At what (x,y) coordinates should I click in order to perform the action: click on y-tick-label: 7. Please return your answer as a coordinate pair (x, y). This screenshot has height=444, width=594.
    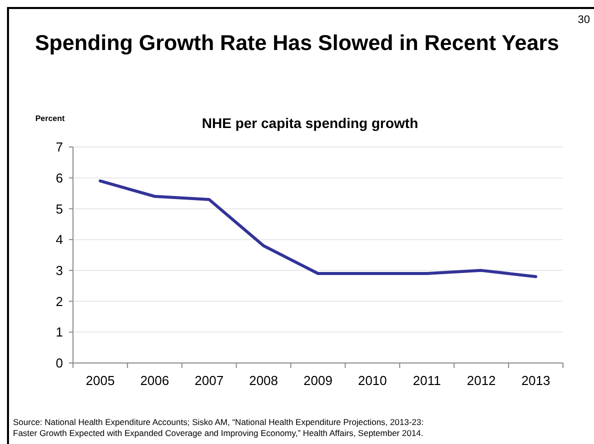
    Looking at the image, I should click on (59, 147).